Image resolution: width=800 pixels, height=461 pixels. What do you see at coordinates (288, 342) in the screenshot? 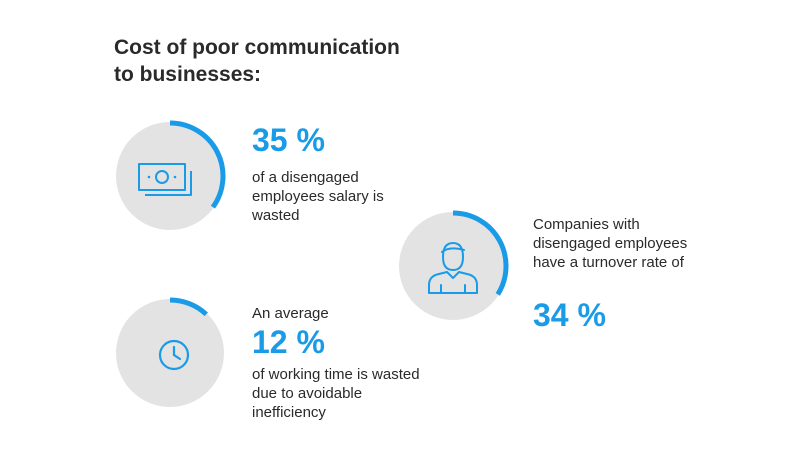
I see `stat-value-working-time: 12 %` at bounding box center [288, 342].